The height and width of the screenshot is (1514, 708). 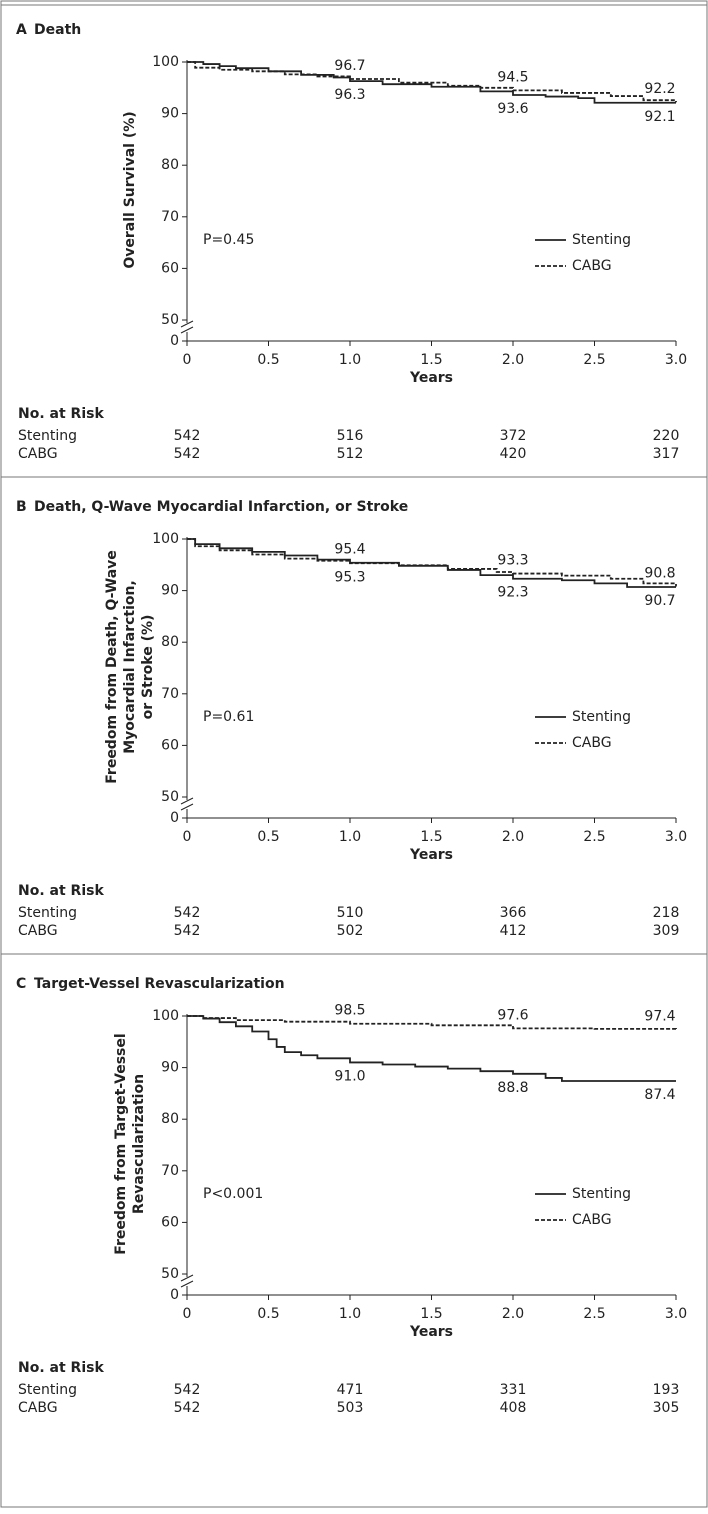 I want to click on p-value: P=0.45, so click(x=228, y=240).